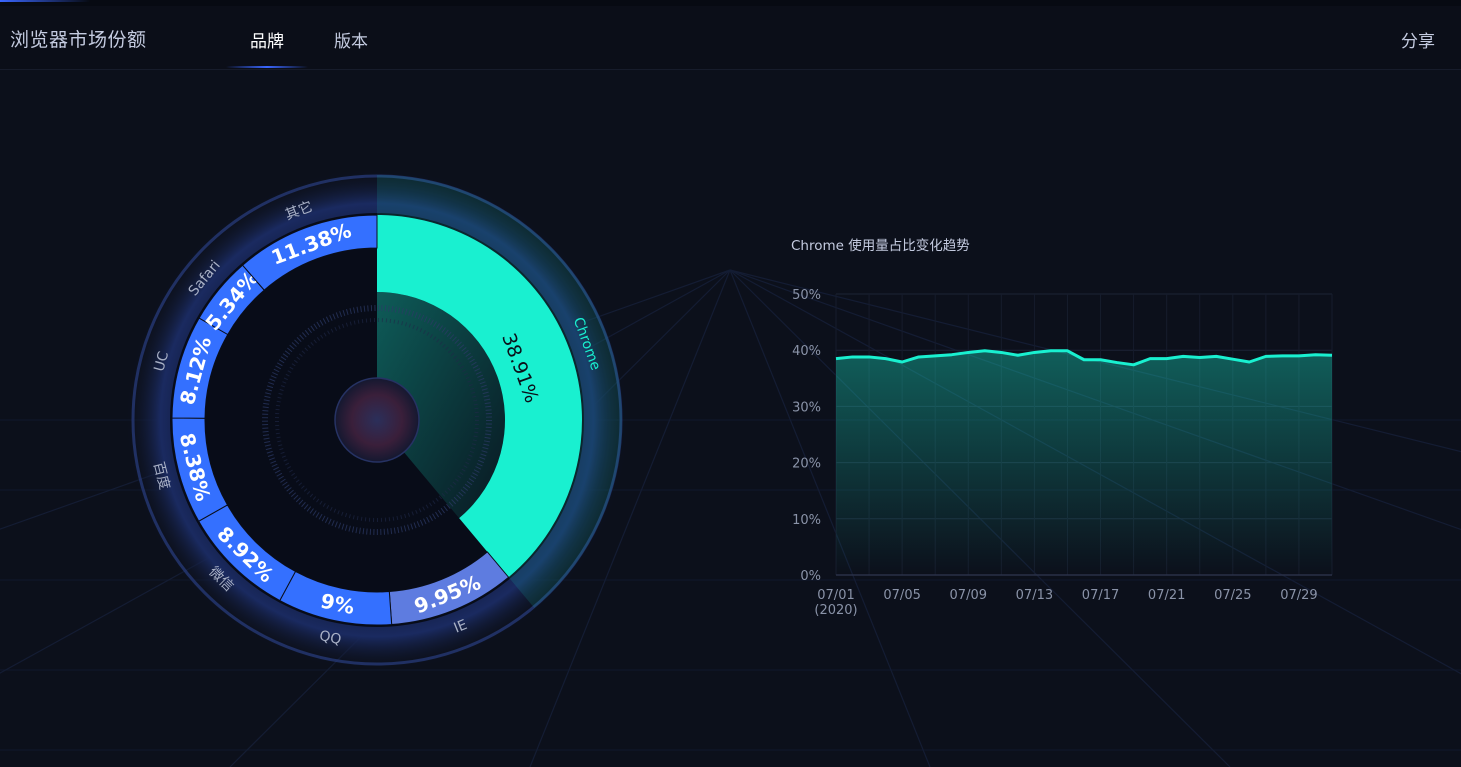 Image resolution: width=1461 pixels, height=767 pixels. Describe the element at coordinates (267, 67) in the screenshot. I see `active-tab-indicator` at that location.